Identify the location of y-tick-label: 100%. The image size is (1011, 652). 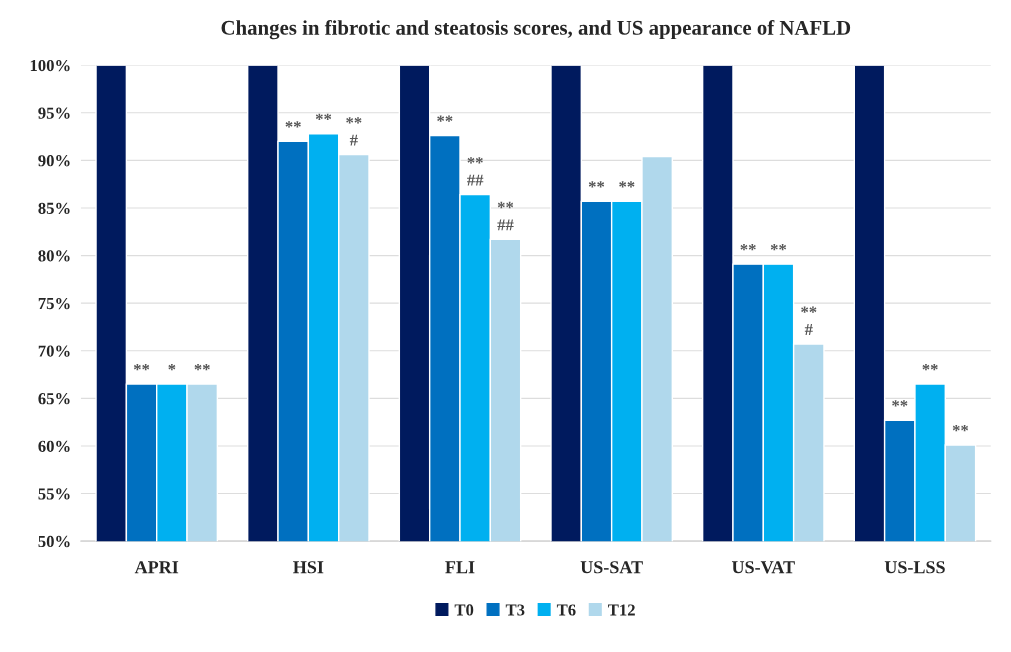
(50, 65).